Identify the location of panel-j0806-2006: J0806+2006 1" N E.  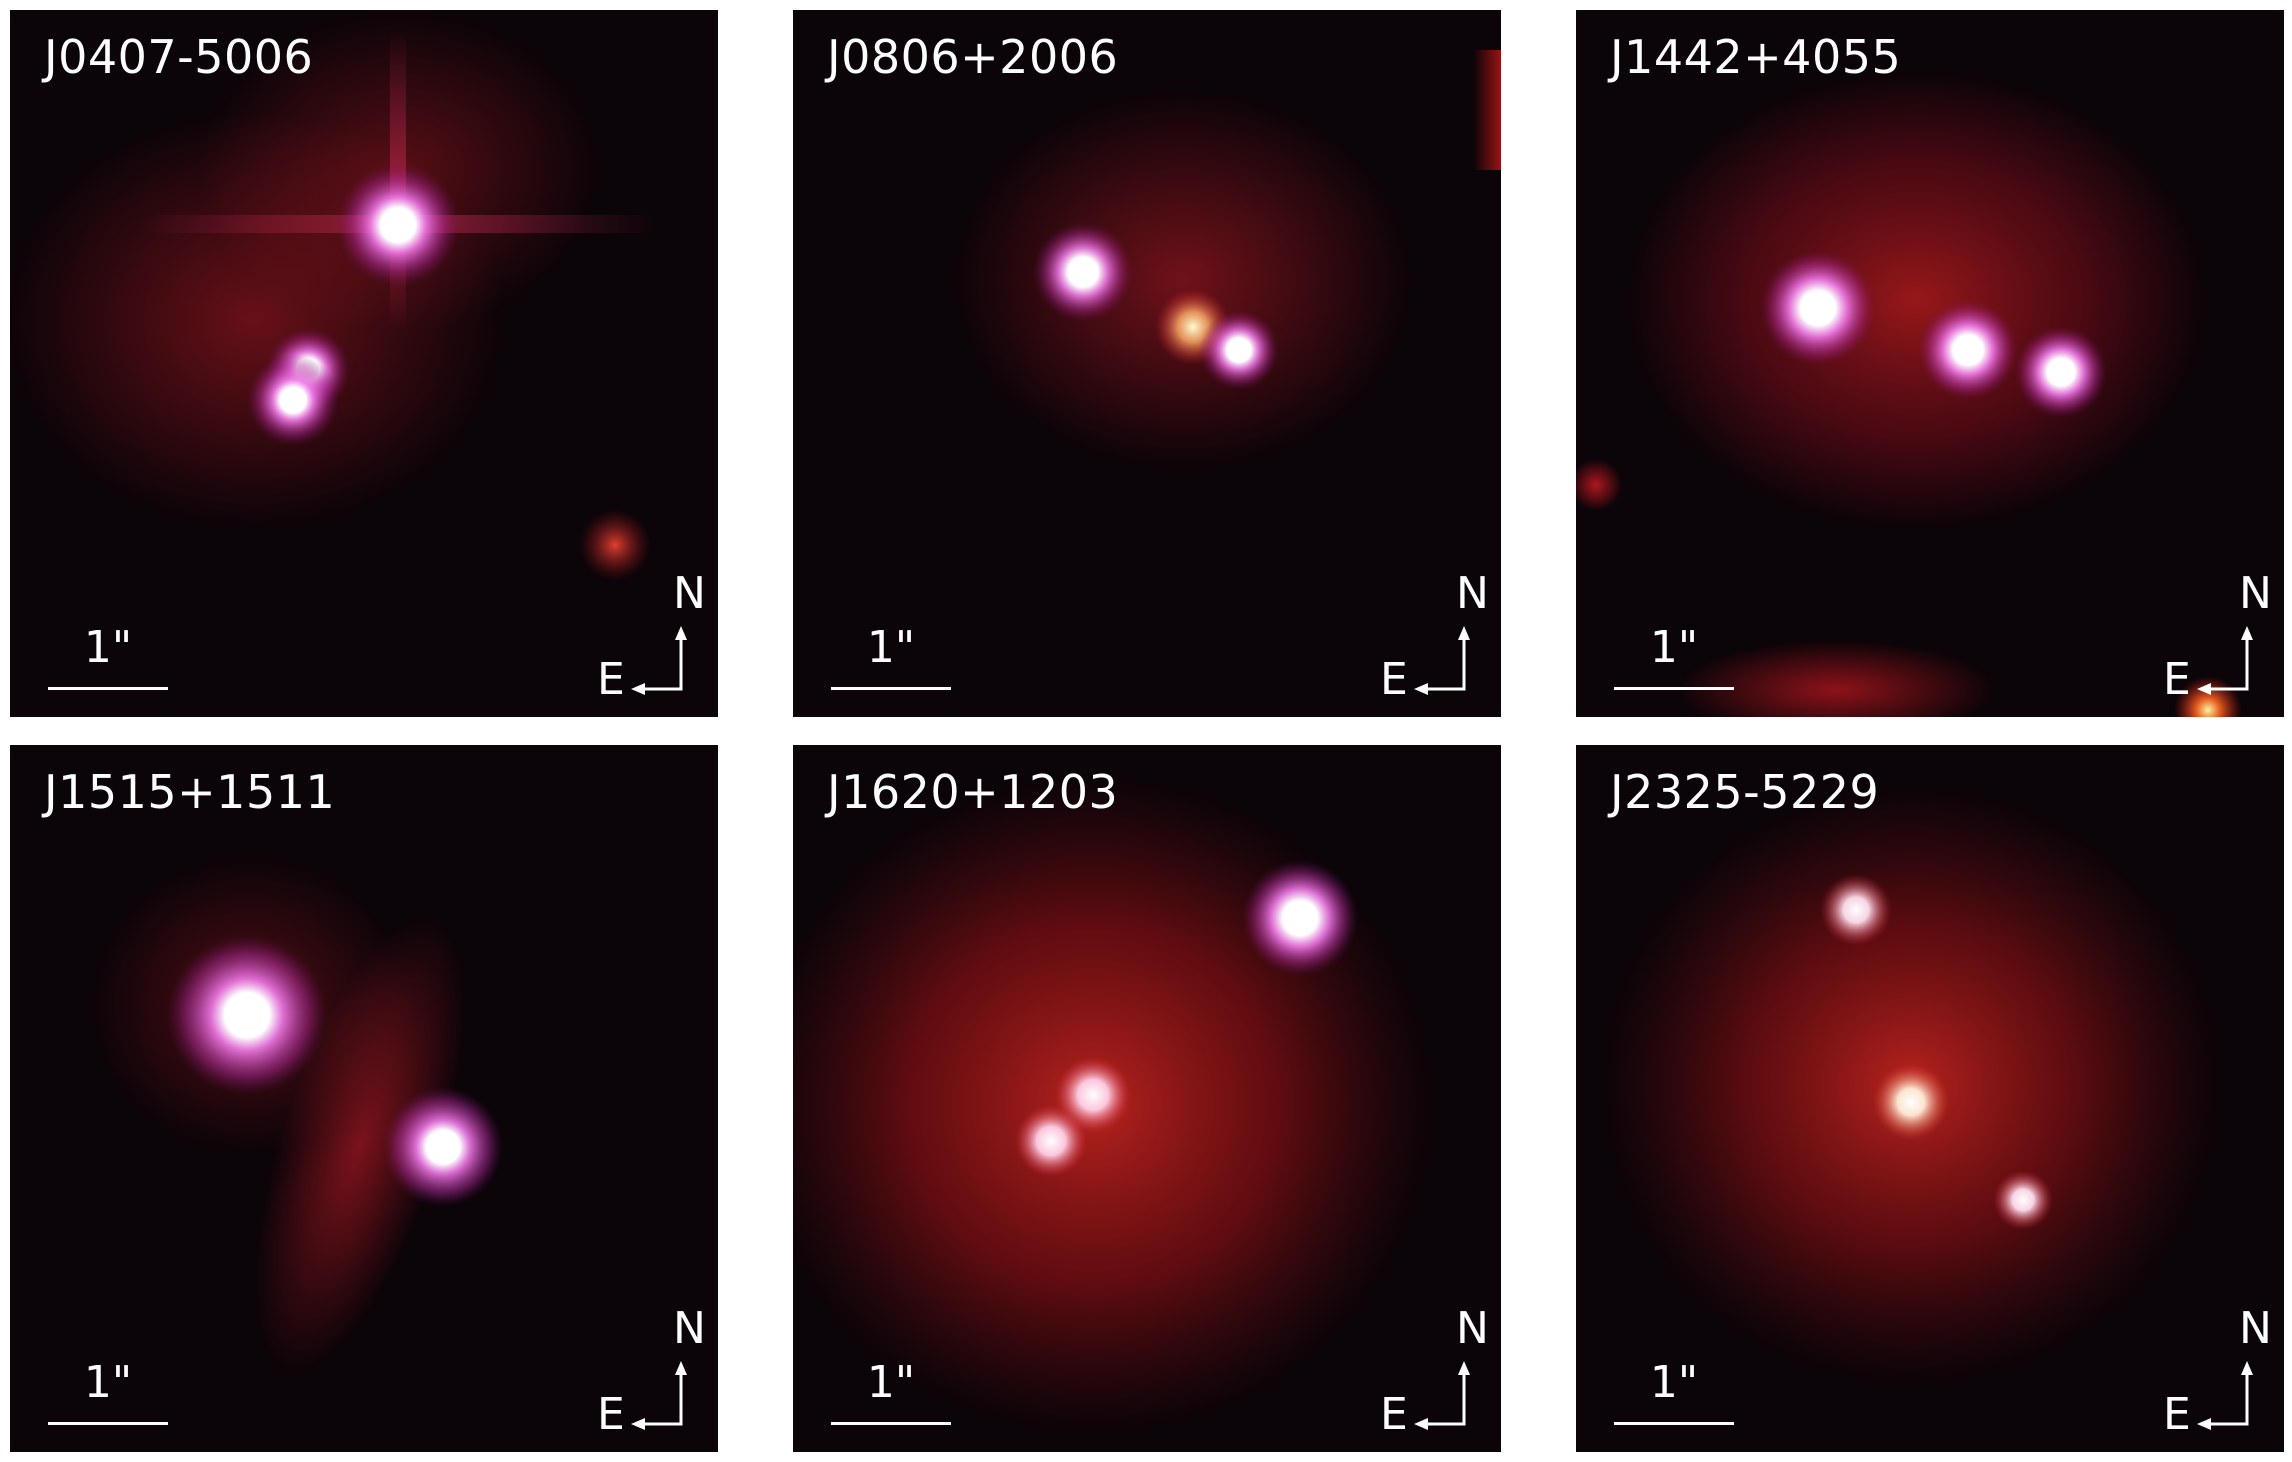
(1147, 363).